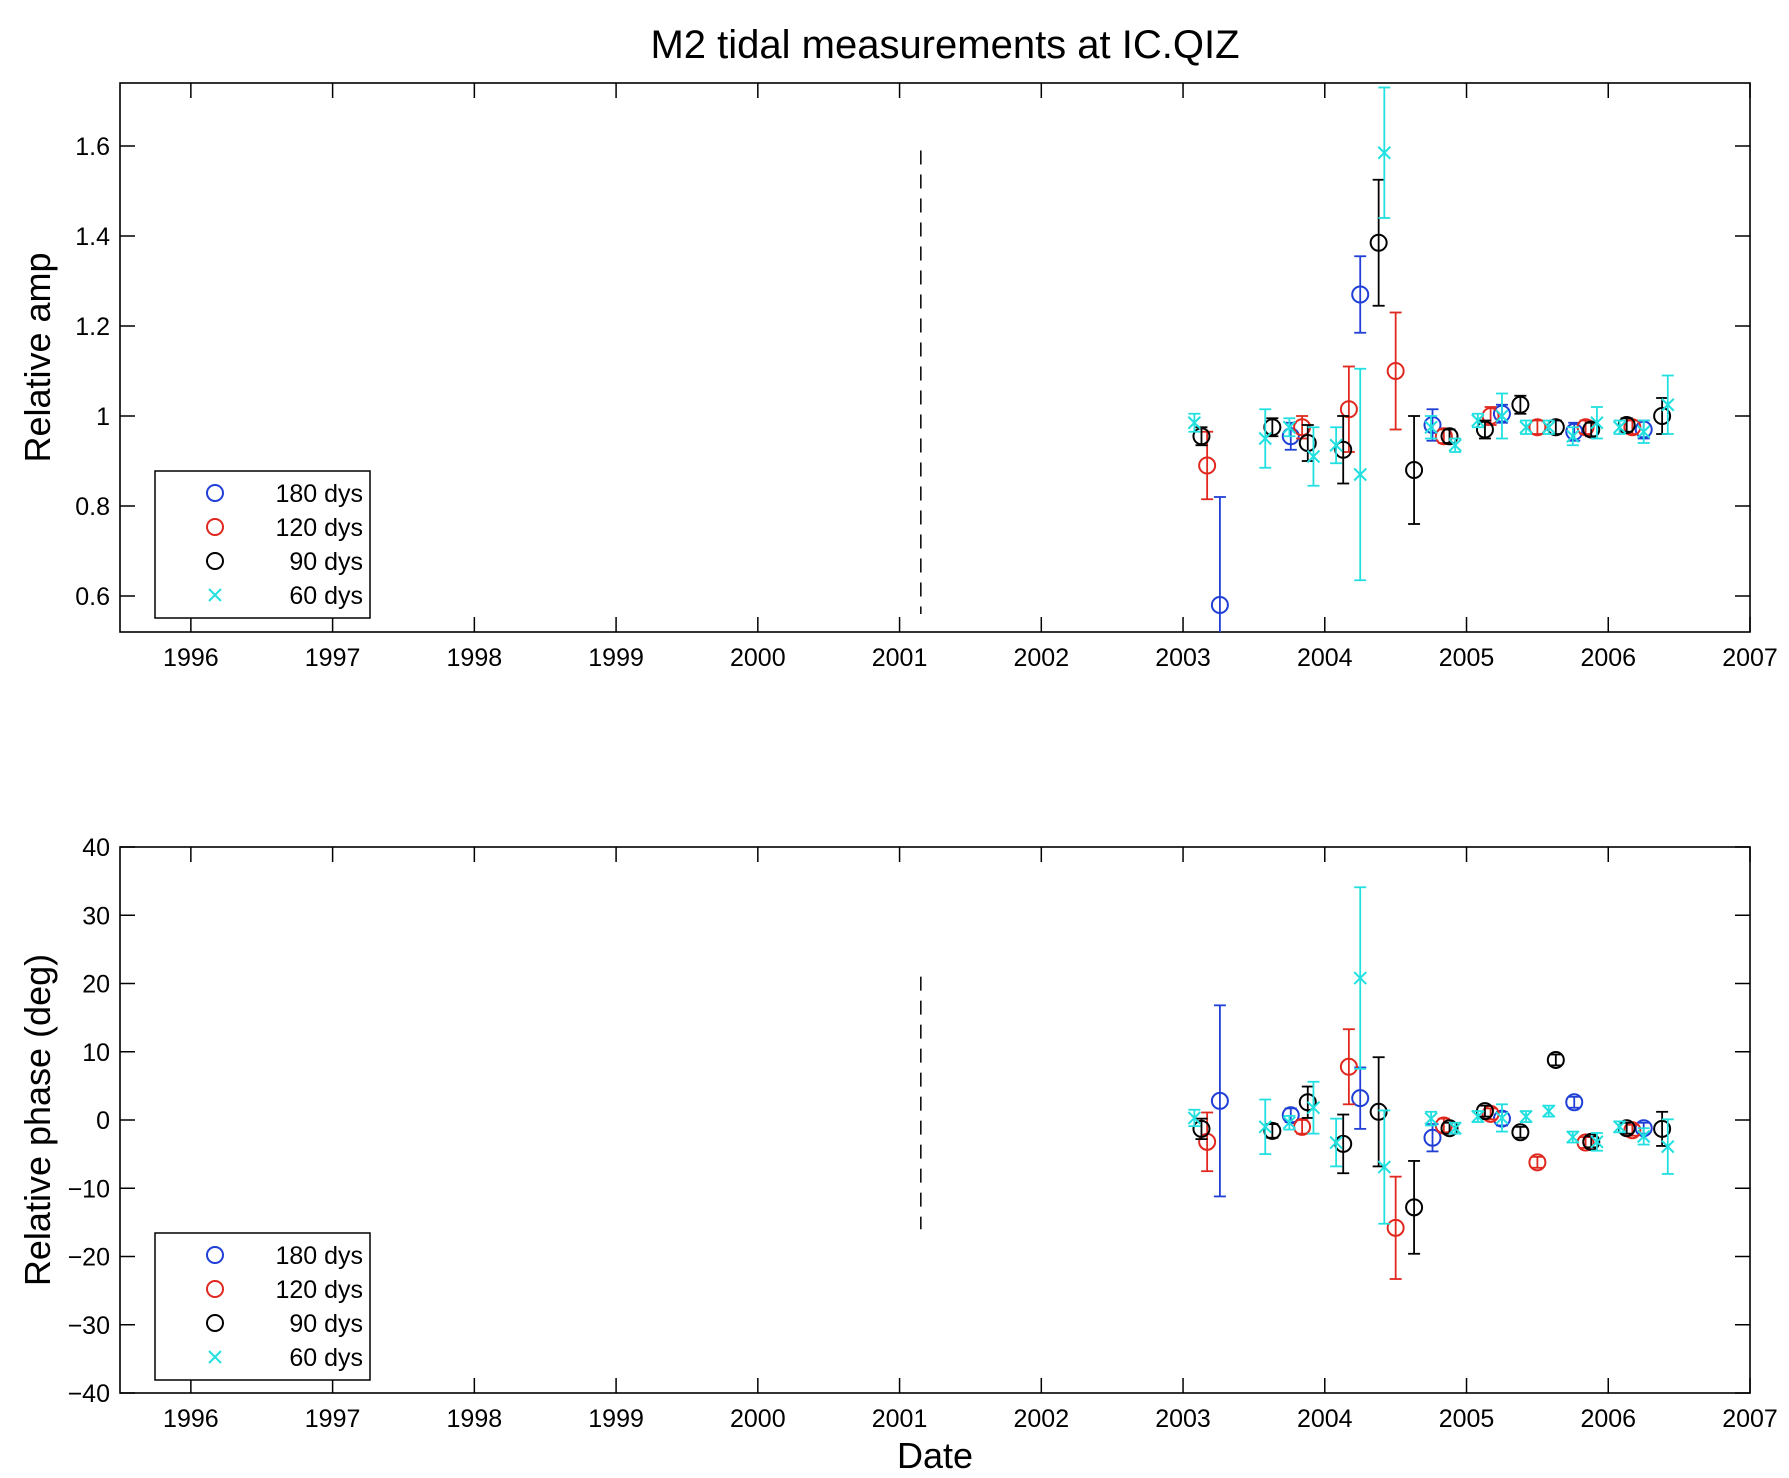 This screenshot has width=1789, height=1478. I want to click on x-tick-label: 2000, so click(758, 1419).